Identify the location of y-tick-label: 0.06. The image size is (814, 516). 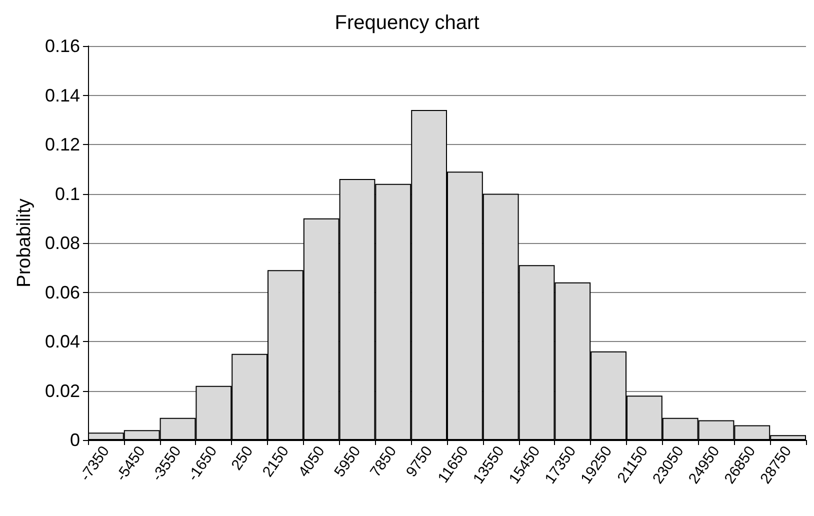
(62, 292).